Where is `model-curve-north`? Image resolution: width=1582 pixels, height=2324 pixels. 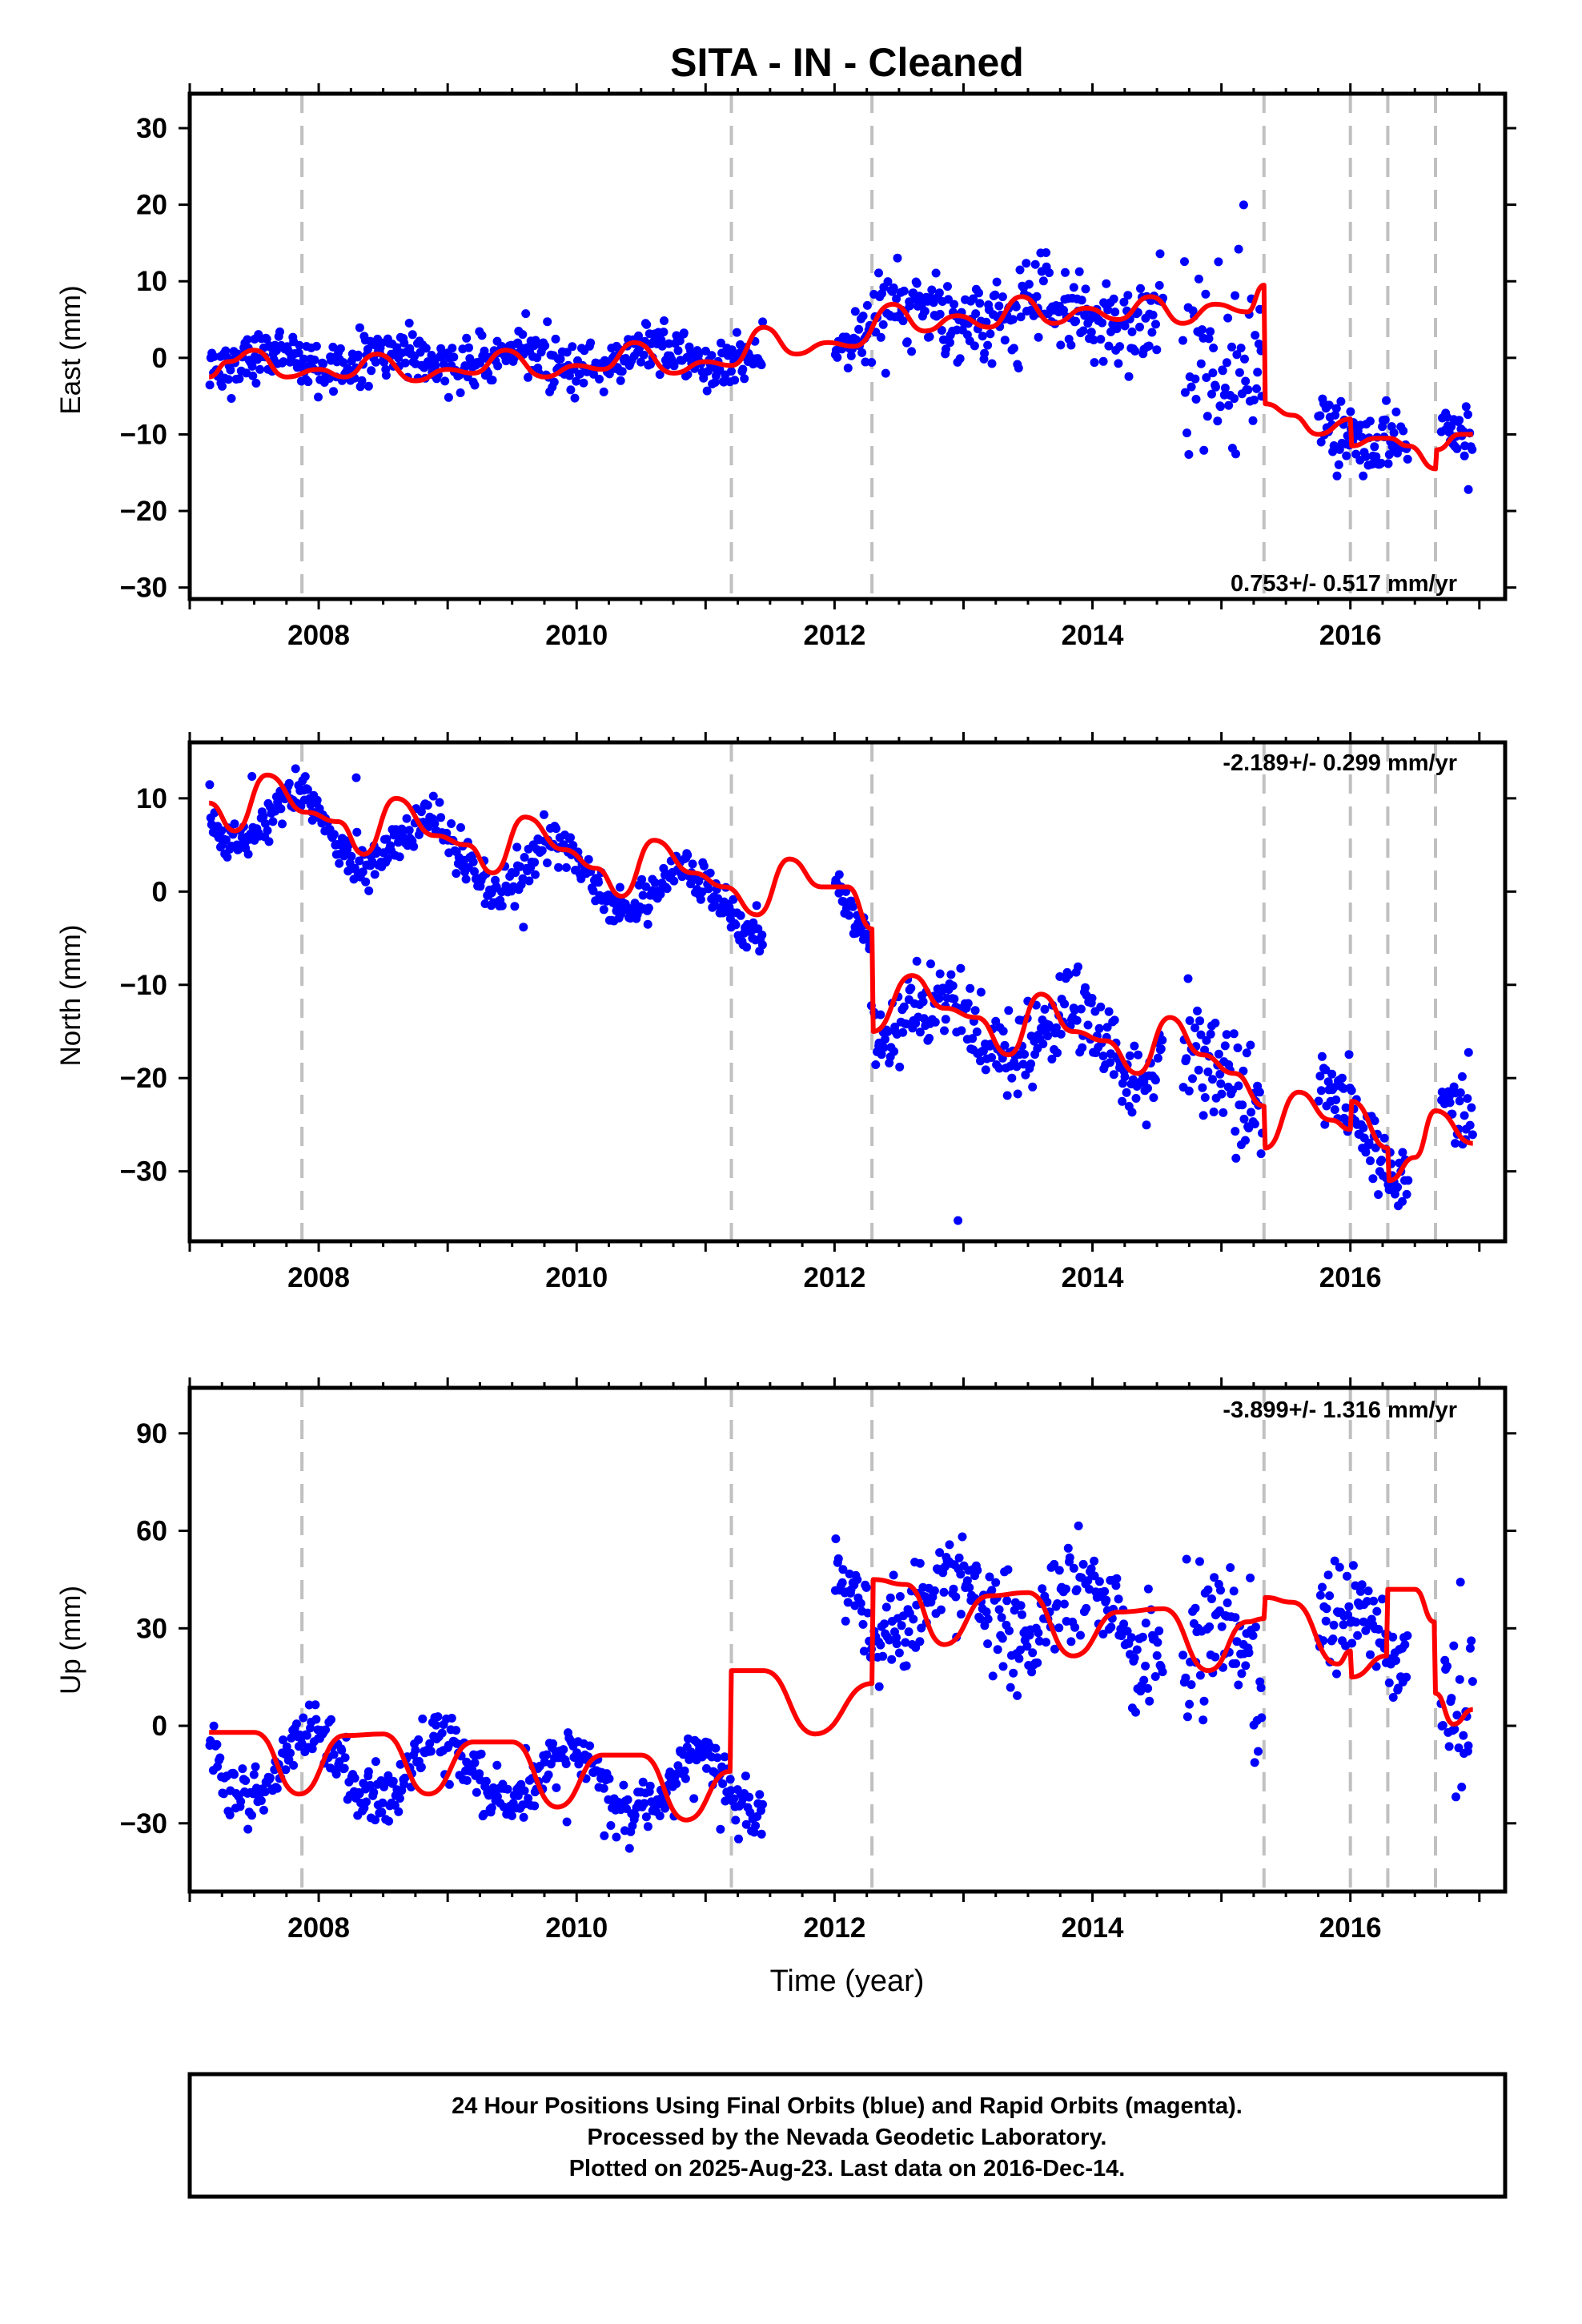 model-curve-north is located at coordinates (841, 978).